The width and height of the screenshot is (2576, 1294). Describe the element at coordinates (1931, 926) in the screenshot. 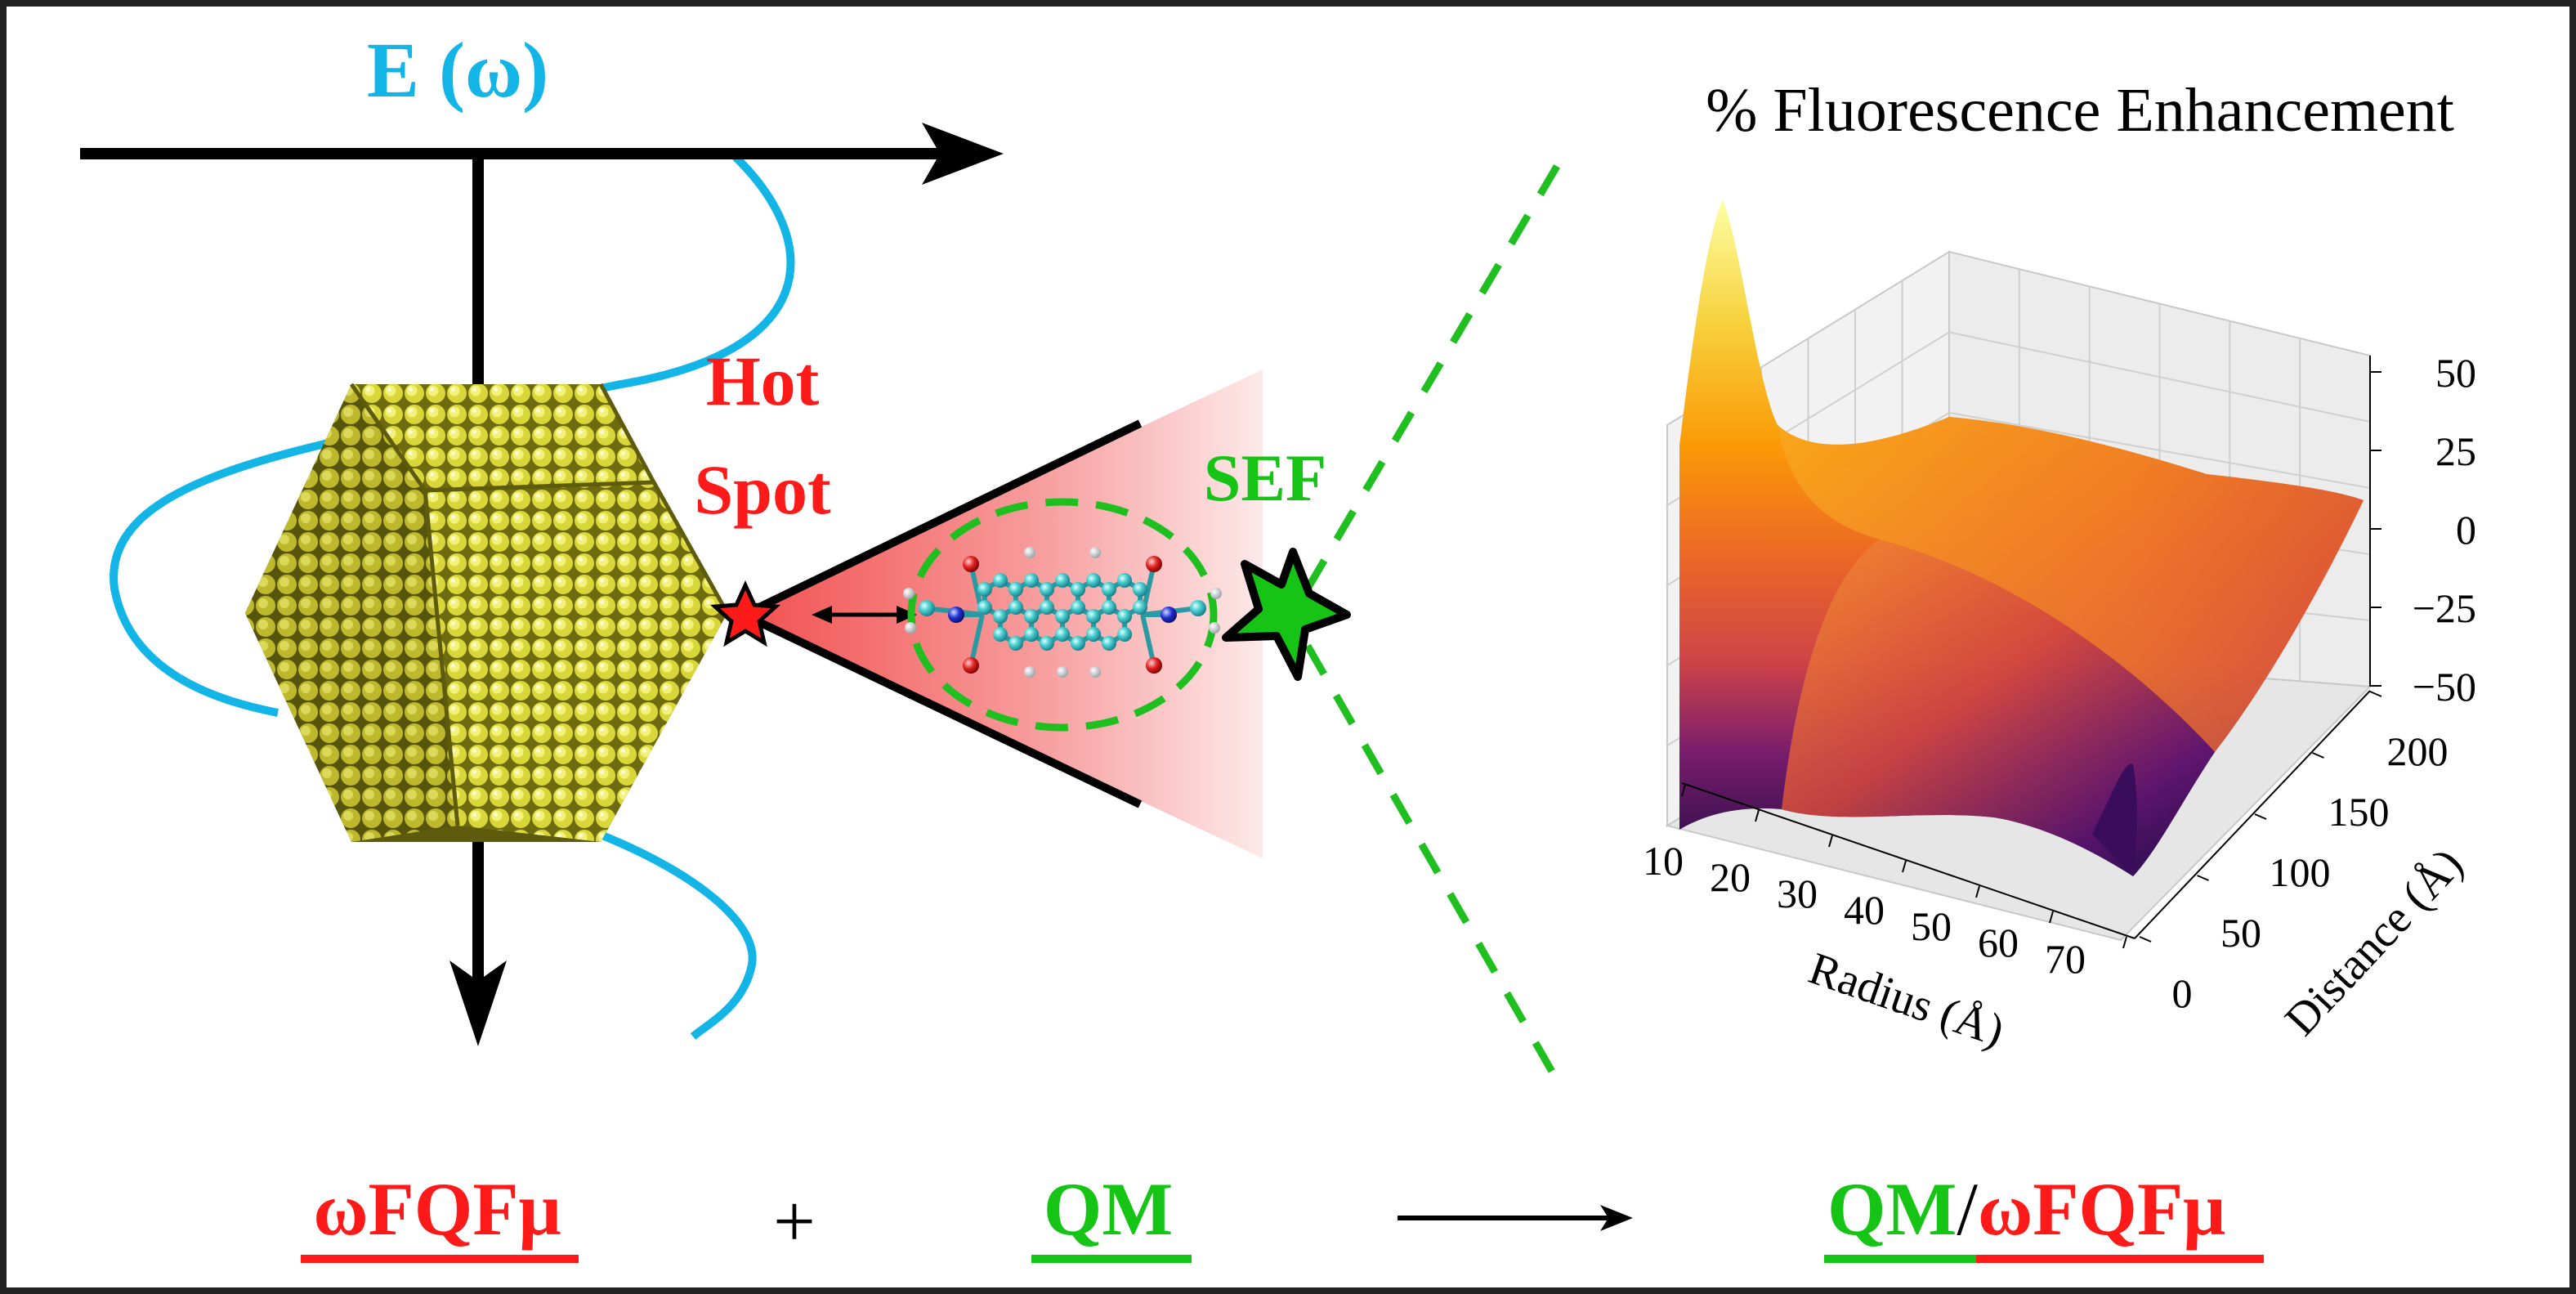

I see `radius-tick-label: 50` at that location.